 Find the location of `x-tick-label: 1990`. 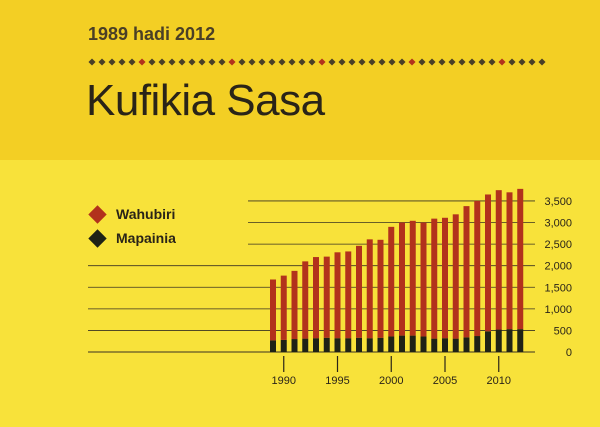

x-tick-label: 1990 is located at coordinates (284, 381).